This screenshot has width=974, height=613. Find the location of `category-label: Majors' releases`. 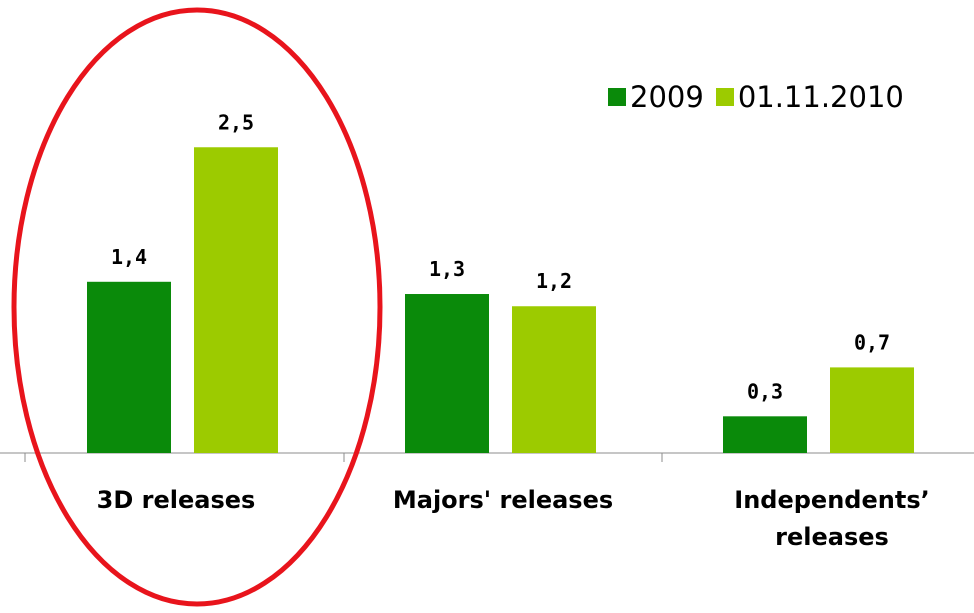

category-label: Majors' releases is located at coordinates (503, 500).